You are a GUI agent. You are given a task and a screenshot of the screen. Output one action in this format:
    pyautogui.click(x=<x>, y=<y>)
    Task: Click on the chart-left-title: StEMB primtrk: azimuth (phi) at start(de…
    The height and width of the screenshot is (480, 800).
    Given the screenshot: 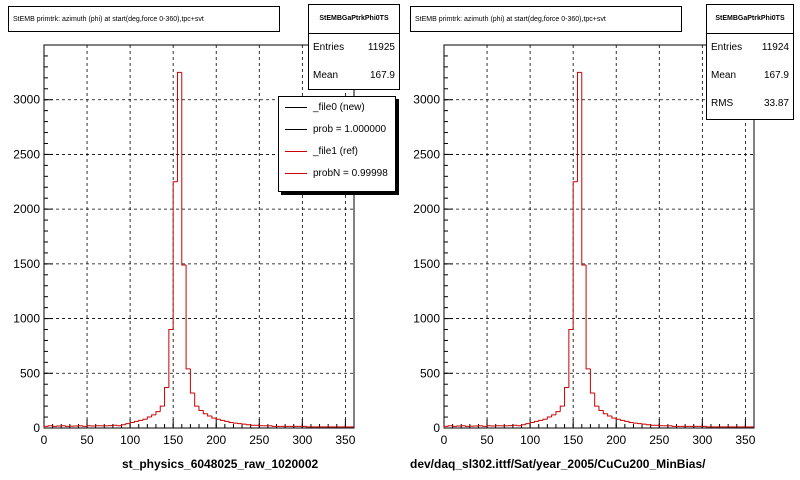 What is the action you would take?
    pyautogui.click(x=144, y=19)
    